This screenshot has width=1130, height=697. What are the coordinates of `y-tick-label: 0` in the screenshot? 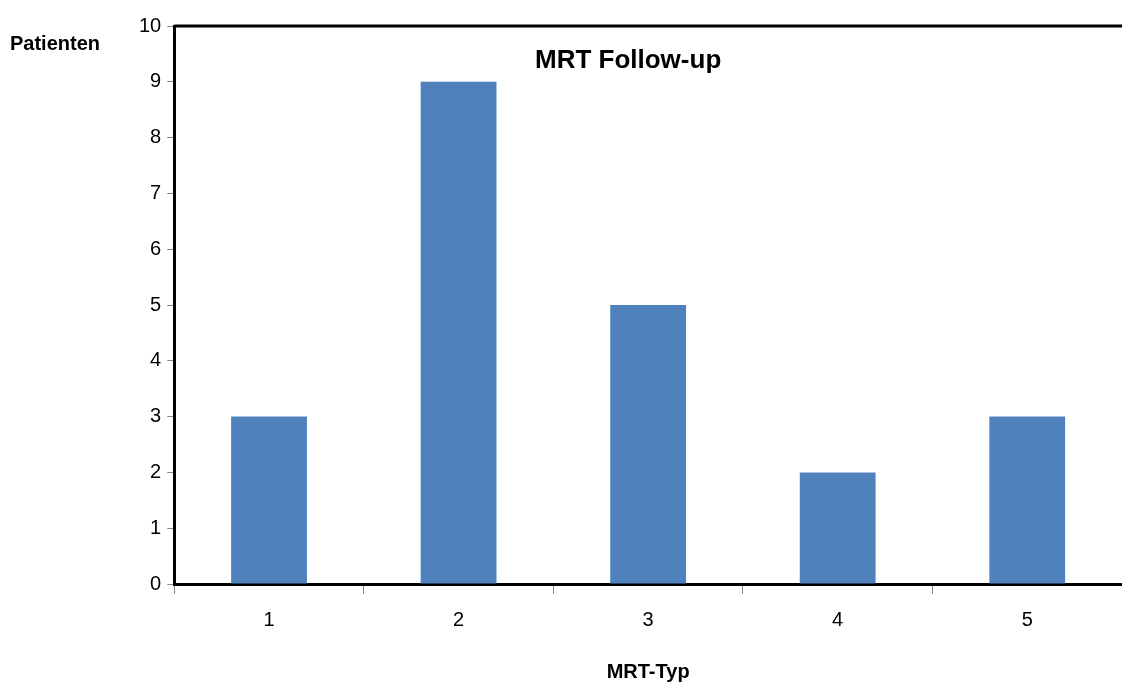 It's located at (156, 582).